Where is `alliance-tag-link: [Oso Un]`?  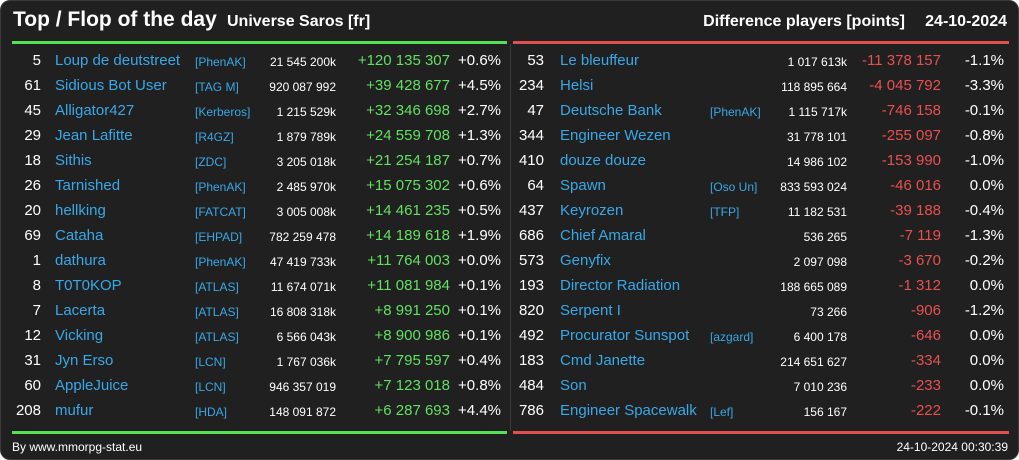
alliance-tag-link: [Oso Un] is located at coordinates (734, 187).